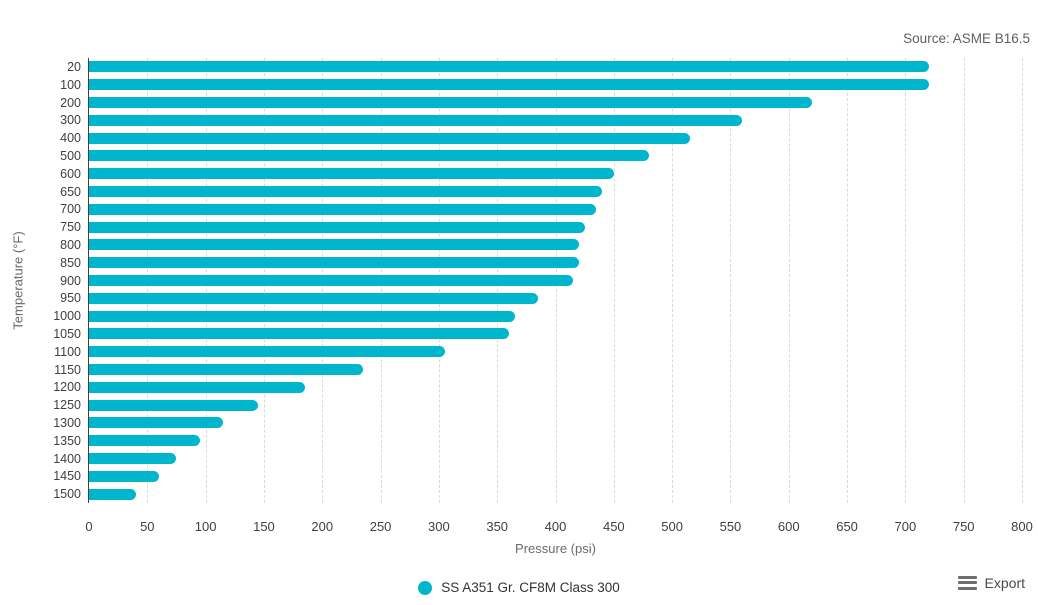  Describe the element at coordinates (67, 422) in the screenshot. I see `y-tick-label: 1300` at that location.